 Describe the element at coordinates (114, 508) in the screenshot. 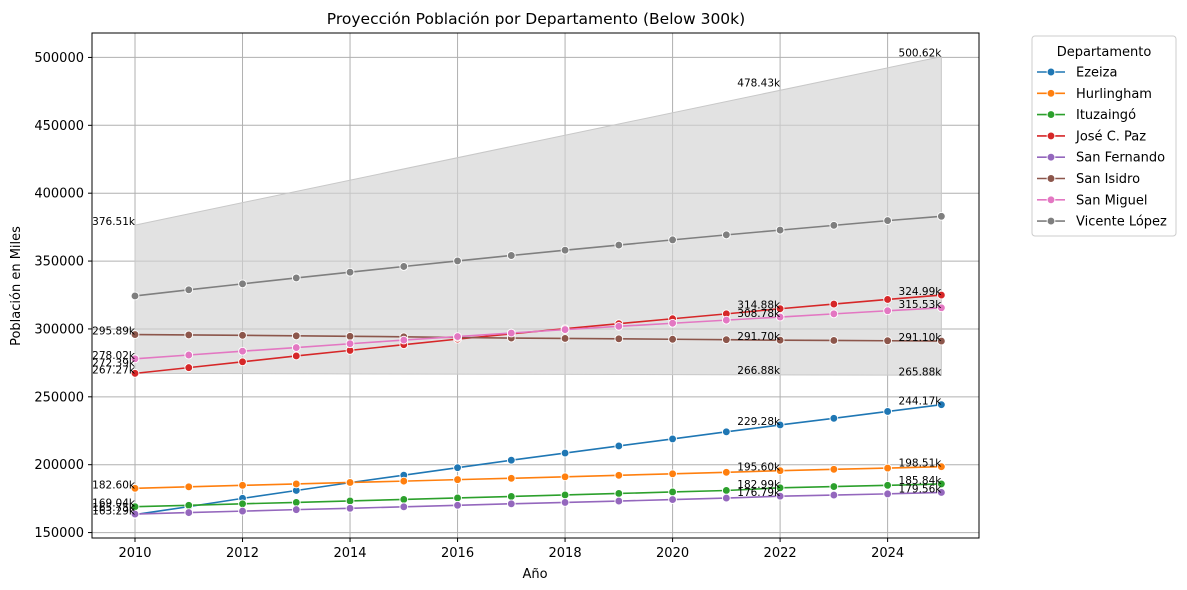

I see `data-label: 165.75k` at that location.